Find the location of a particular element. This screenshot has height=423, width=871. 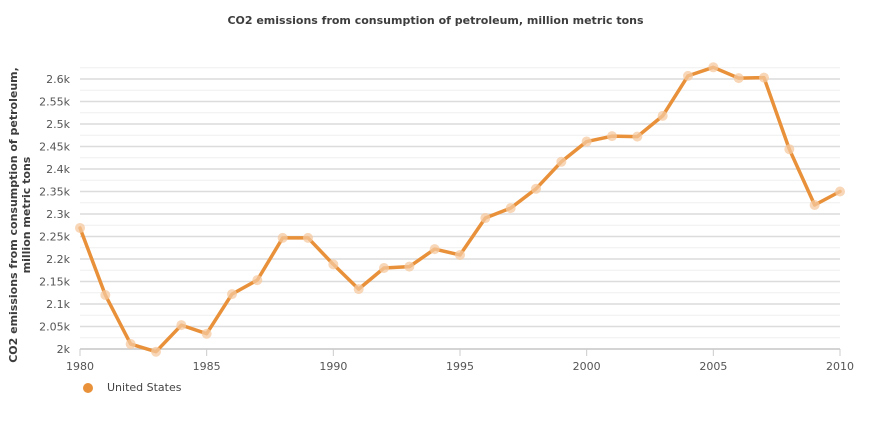

y-tick-label: 2.4k is located at coordinates (58, 169).